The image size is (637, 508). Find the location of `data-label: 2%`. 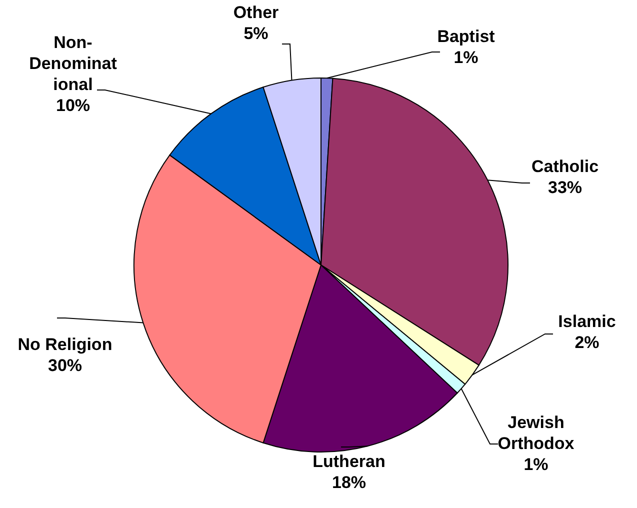

data-label: 2% is located at coordinates (587, 342).